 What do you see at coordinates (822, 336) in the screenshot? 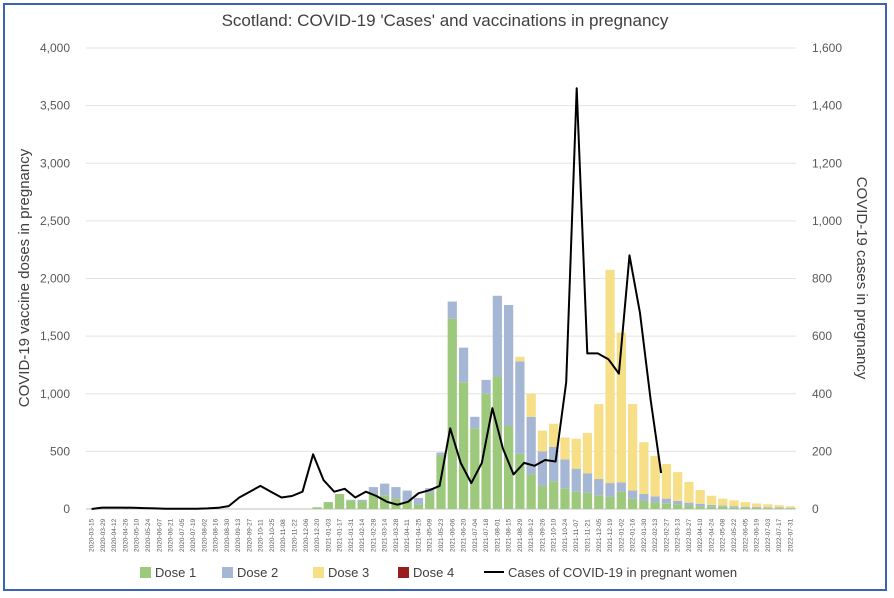
I see `right-tick-label: 600` at bounding box center [822, 336].